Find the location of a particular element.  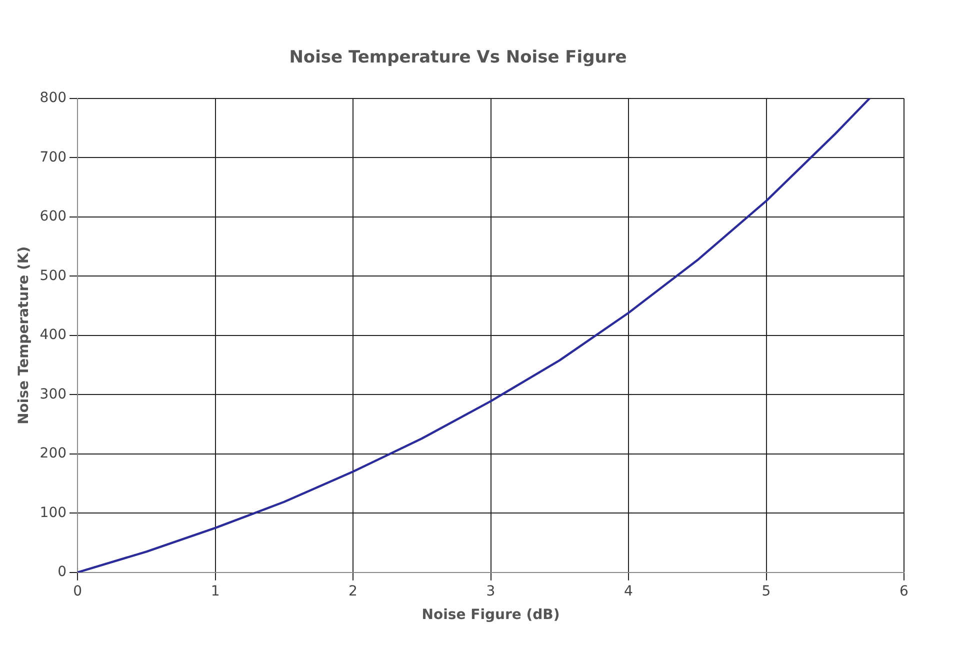

y-tick-label: 600 is located at coordinates (53, 216).